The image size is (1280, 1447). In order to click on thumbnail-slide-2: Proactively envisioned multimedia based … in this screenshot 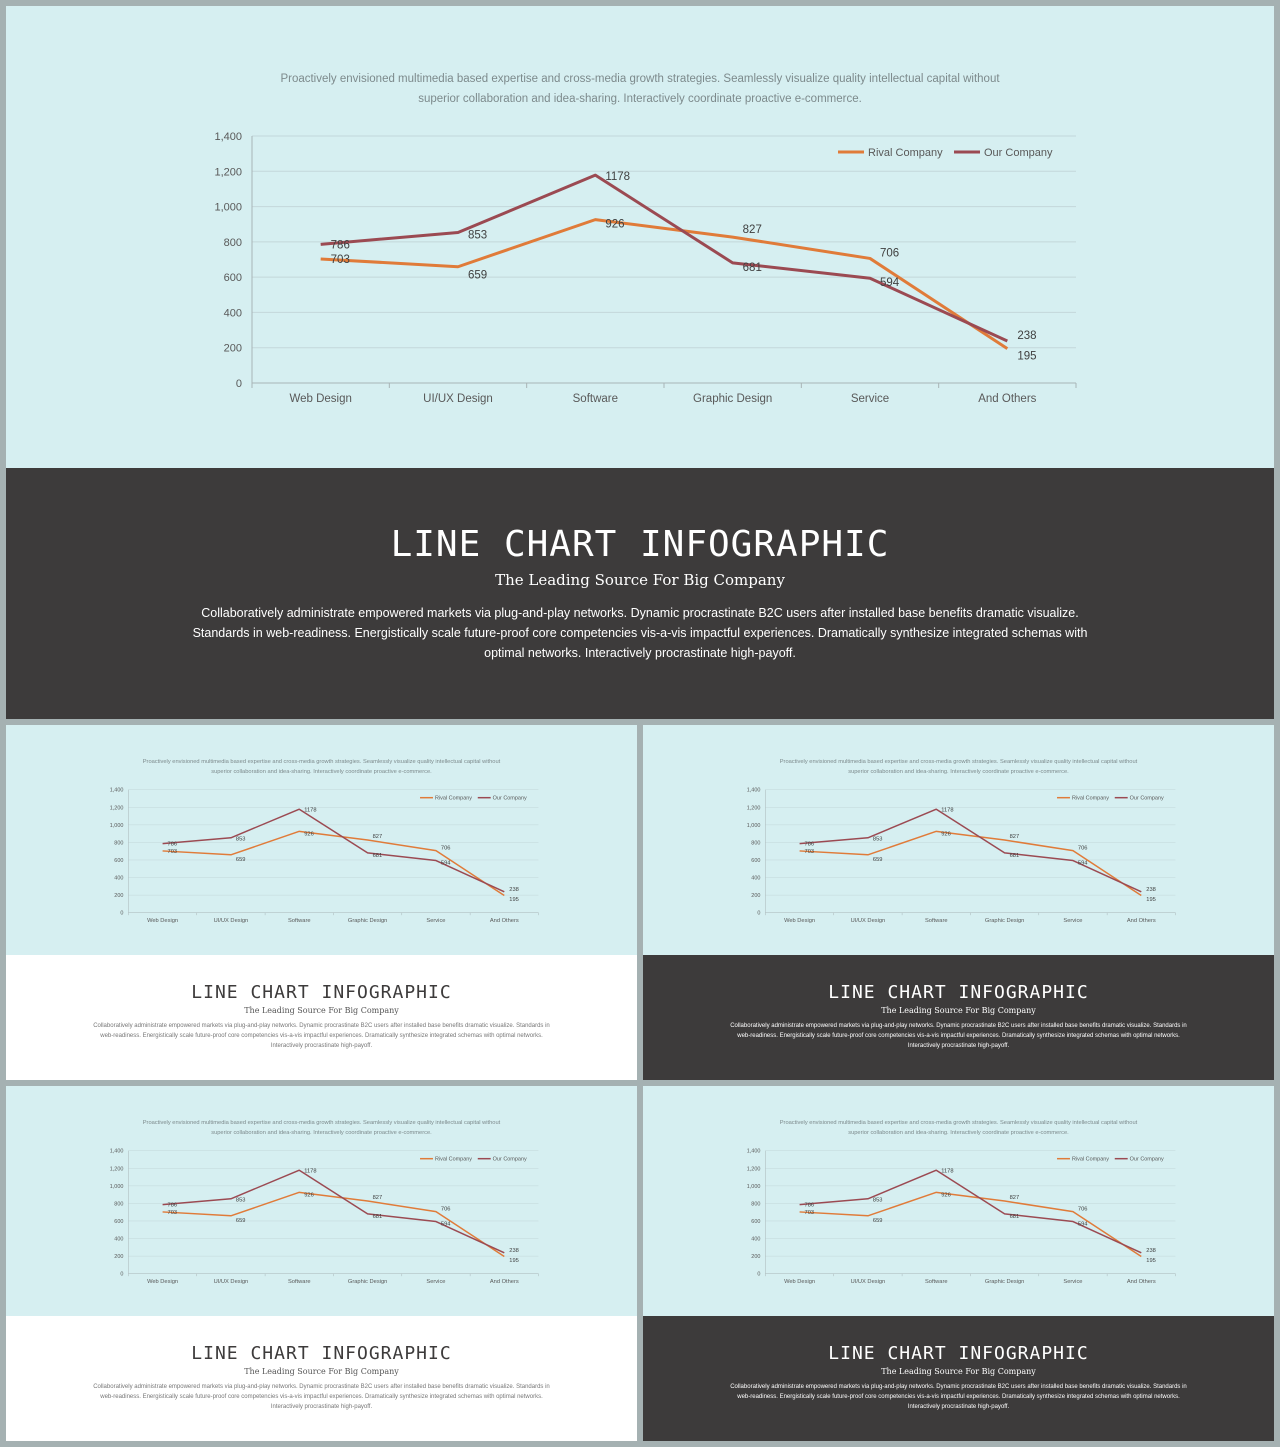, I will do `click(958, 902)`.